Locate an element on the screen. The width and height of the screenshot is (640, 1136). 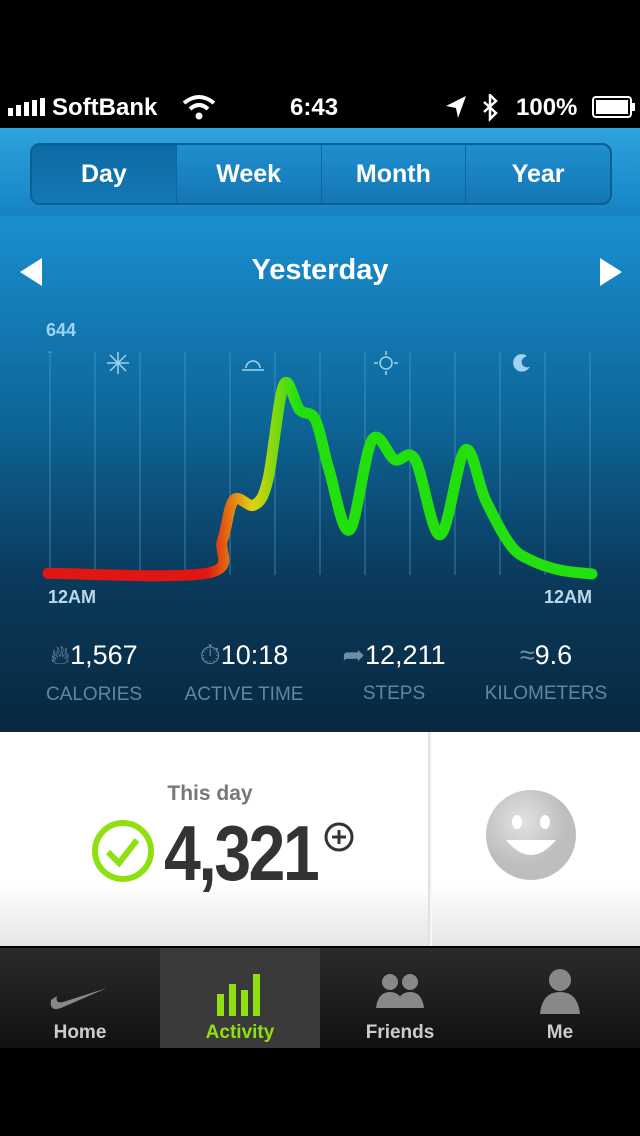
stat-active-time: ⏱︎10:18 ACTIVE TIME is located at coordinates (244, 673).